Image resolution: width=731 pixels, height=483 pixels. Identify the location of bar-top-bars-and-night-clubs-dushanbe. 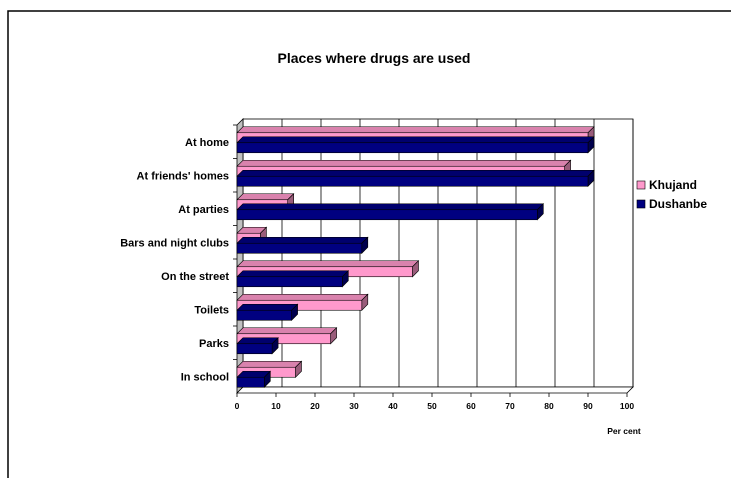
(302, 240).